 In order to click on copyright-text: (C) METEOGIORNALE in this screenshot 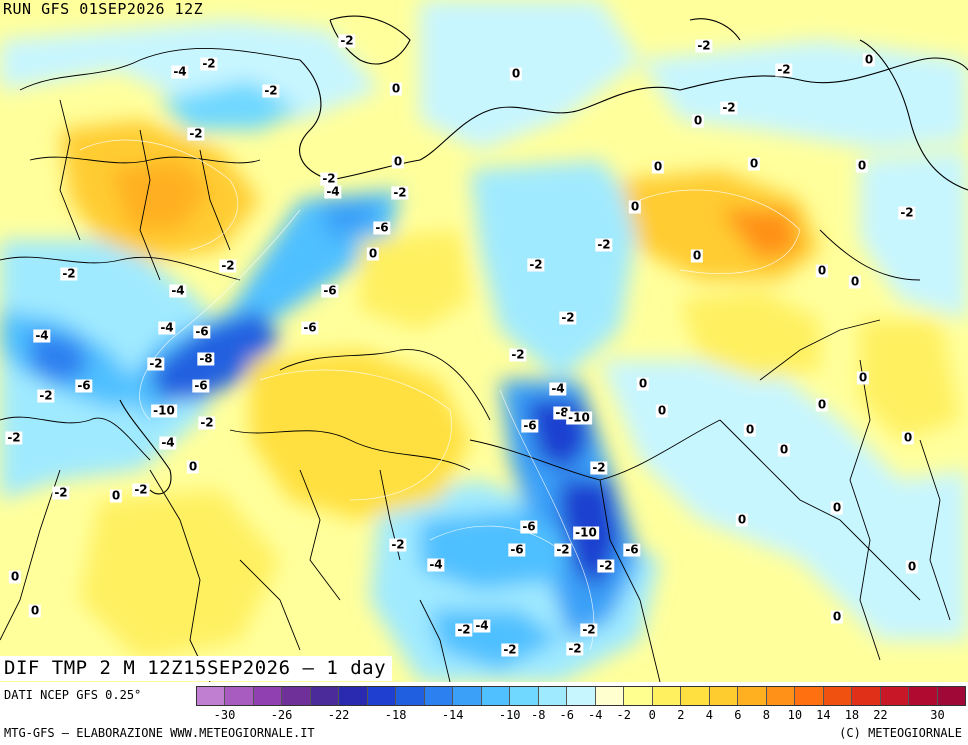, I will do `click(900, 733)`.